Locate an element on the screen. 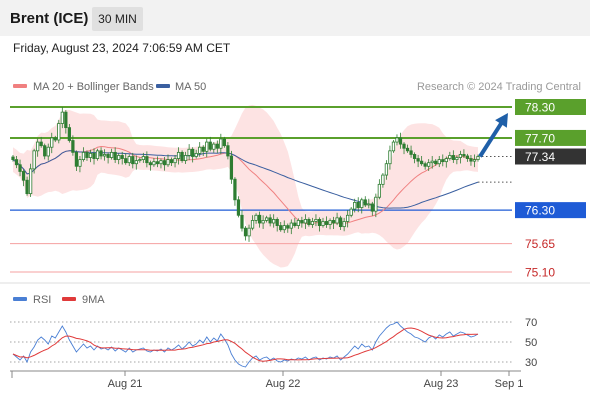  forecast-arrow-shaft is located at coordinates (492, 137).